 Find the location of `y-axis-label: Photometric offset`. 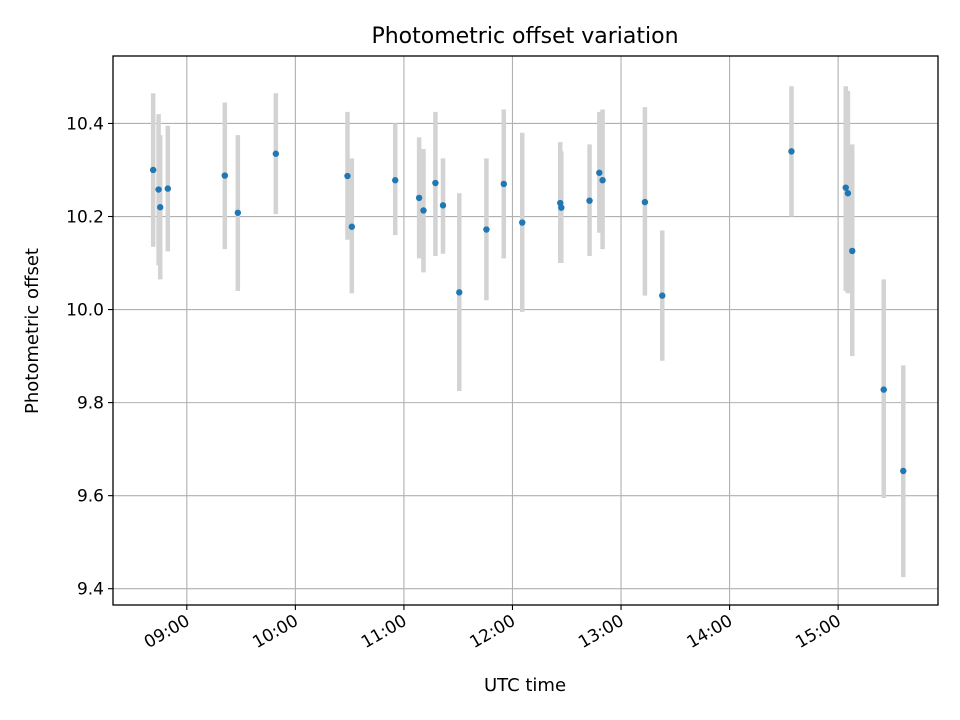

y-axis-label: Photometric offset is located at coordinates (32, 331).